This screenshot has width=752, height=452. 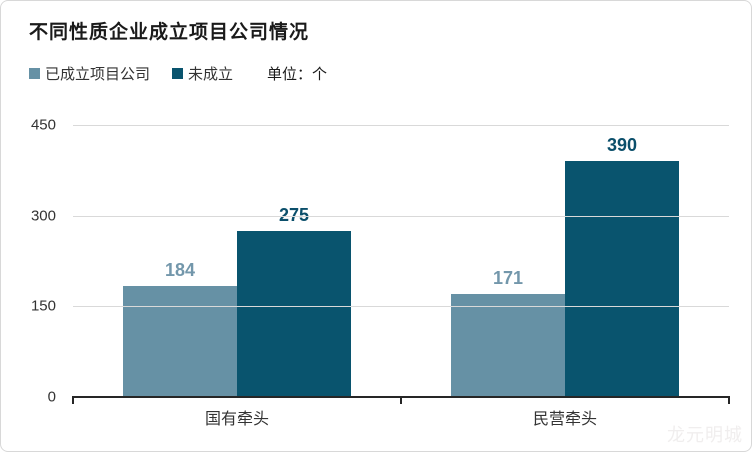 What do you see at coordinates (211, 74) in the screenshot?
I see `legend-label-not-established: 未成立` at bounding box center [211, 74].